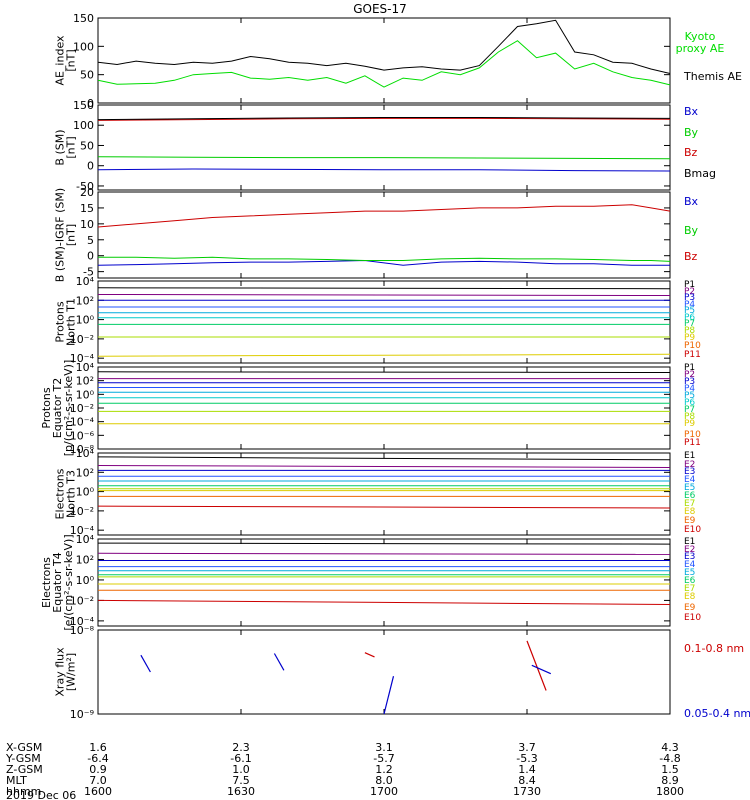 The height and width of the screenshot is (800, 750). I want to click on y-tick-label: -50, so click(85, 186).